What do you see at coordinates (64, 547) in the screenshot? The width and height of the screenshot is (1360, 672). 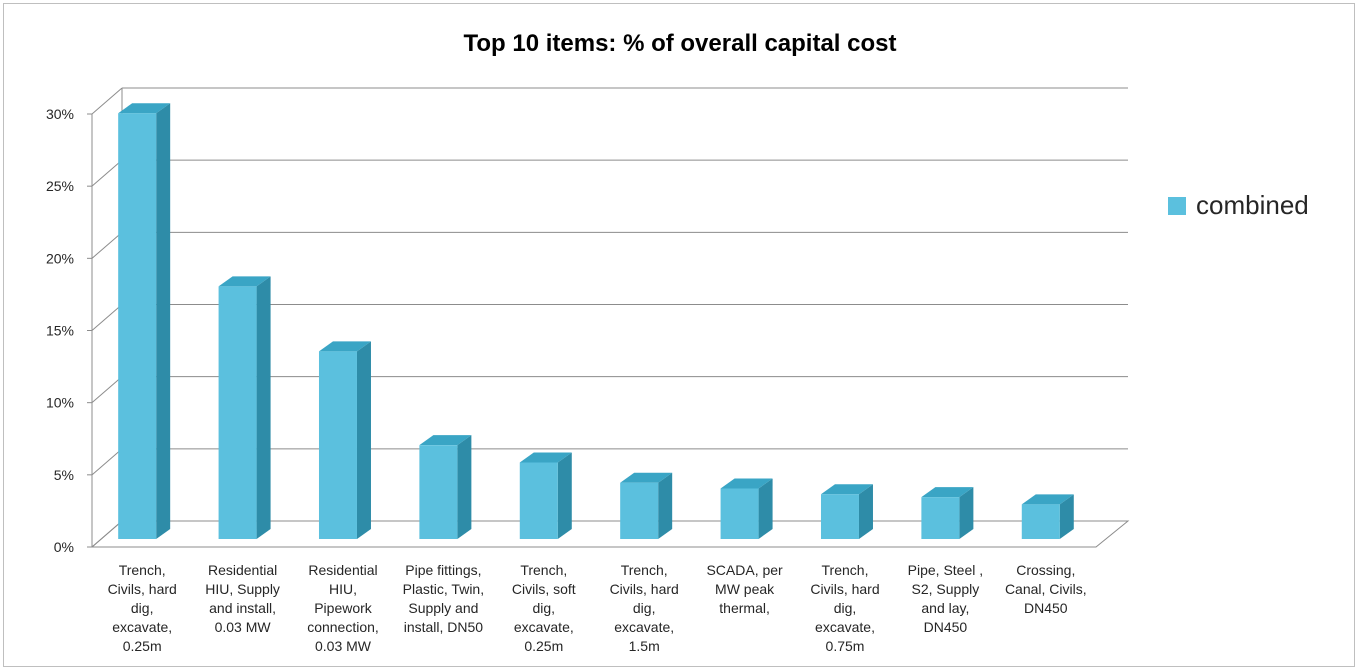 I see `y-tick-label: 0%` at bounding box center [64, 547].